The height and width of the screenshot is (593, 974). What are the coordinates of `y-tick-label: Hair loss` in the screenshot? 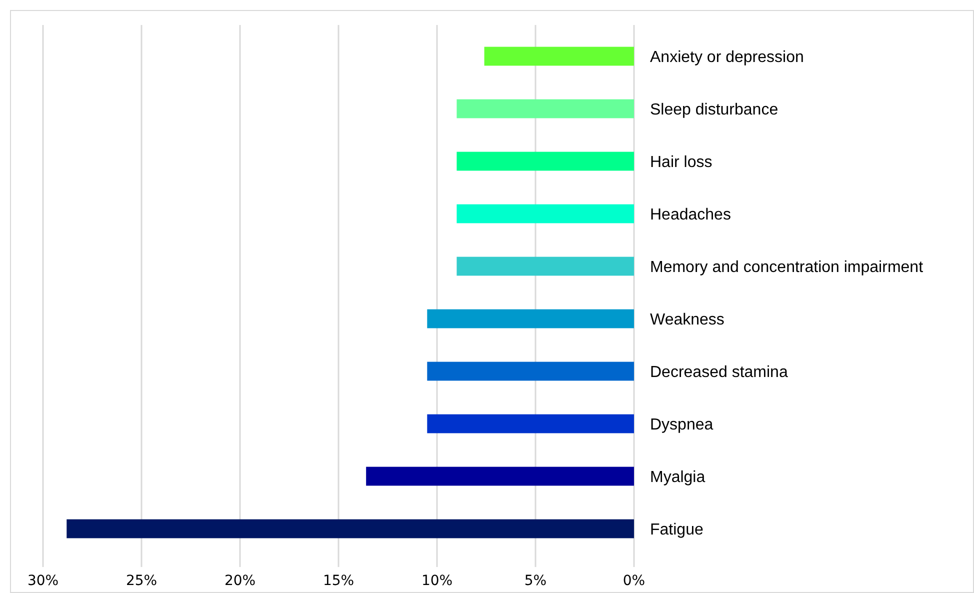 It's located at (681, 162).